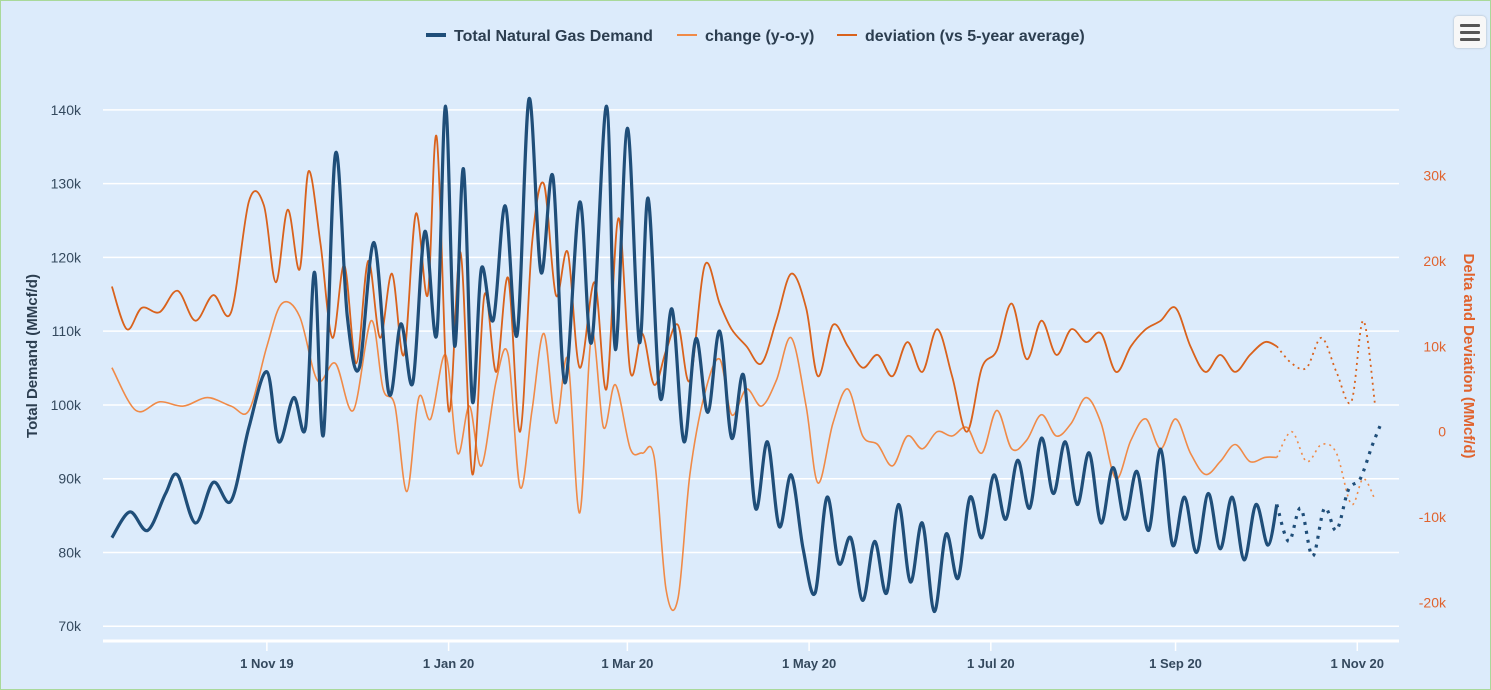  What do you see at coordinates (1468, 355) in the screenshot?
I see `y-axis-right-title: Delta and Deviation (MMcf/d)` at bounding box center [1468, 355].